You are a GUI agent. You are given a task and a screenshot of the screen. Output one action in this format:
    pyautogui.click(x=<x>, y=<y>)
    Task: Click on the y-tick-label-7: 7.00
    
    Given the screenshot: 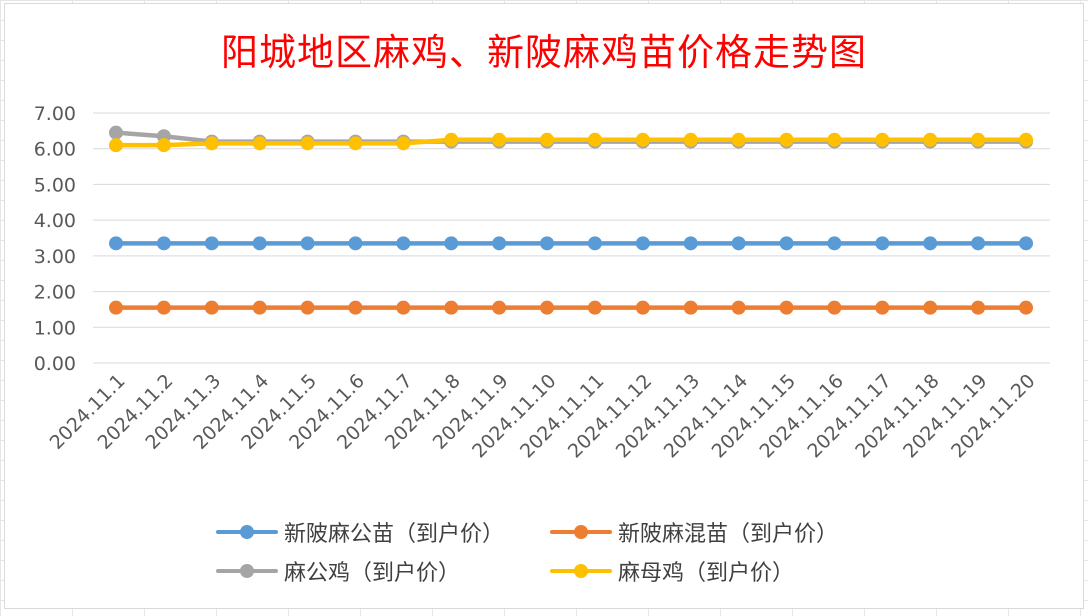 What is the action you would take?
    pyautogui.click(x=55, y=114)
    